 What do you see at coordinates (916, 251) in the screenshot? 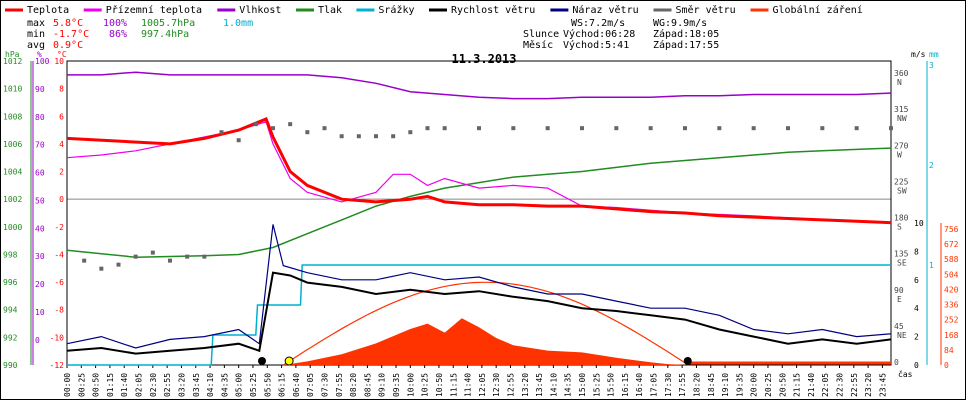
I see `speed-tick-label: 8` at bounding box center [916, 251].